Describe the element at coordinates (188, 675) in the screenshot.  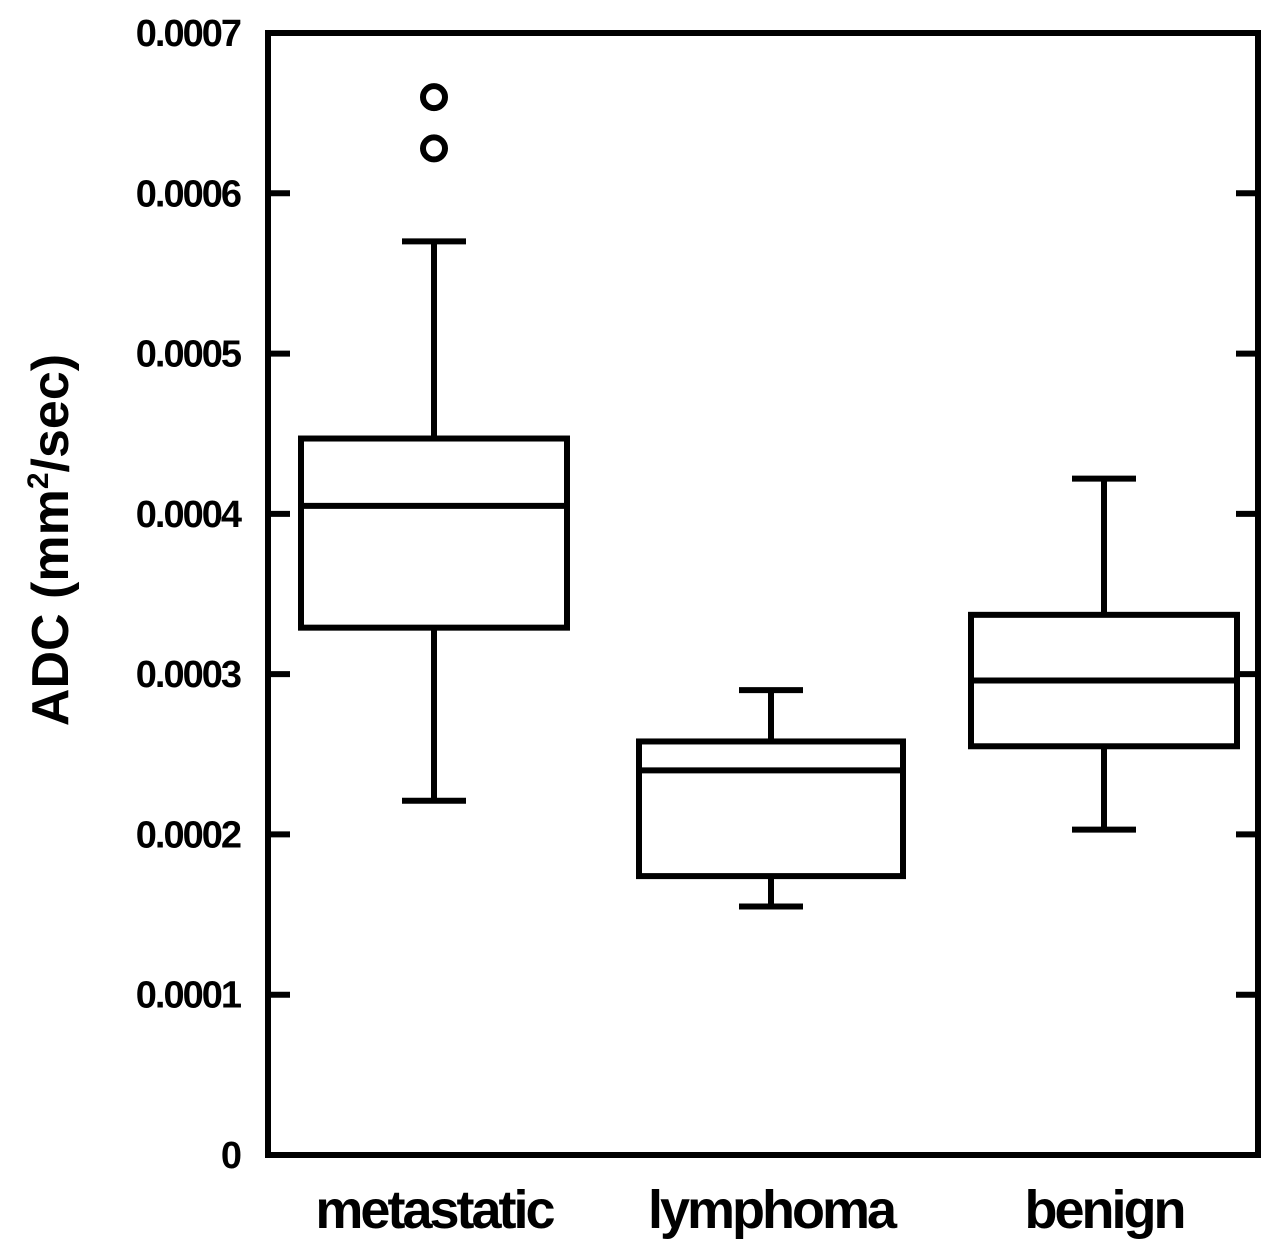
I see `y-tick-label: 0.0003` at that location.